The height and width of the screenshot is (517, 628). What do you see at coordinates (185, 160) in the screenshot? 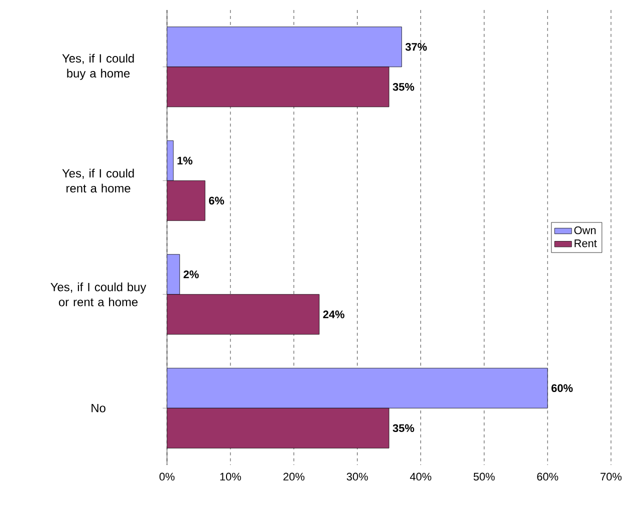
I see `data-label: 1%` at bounding box center [185, 160].